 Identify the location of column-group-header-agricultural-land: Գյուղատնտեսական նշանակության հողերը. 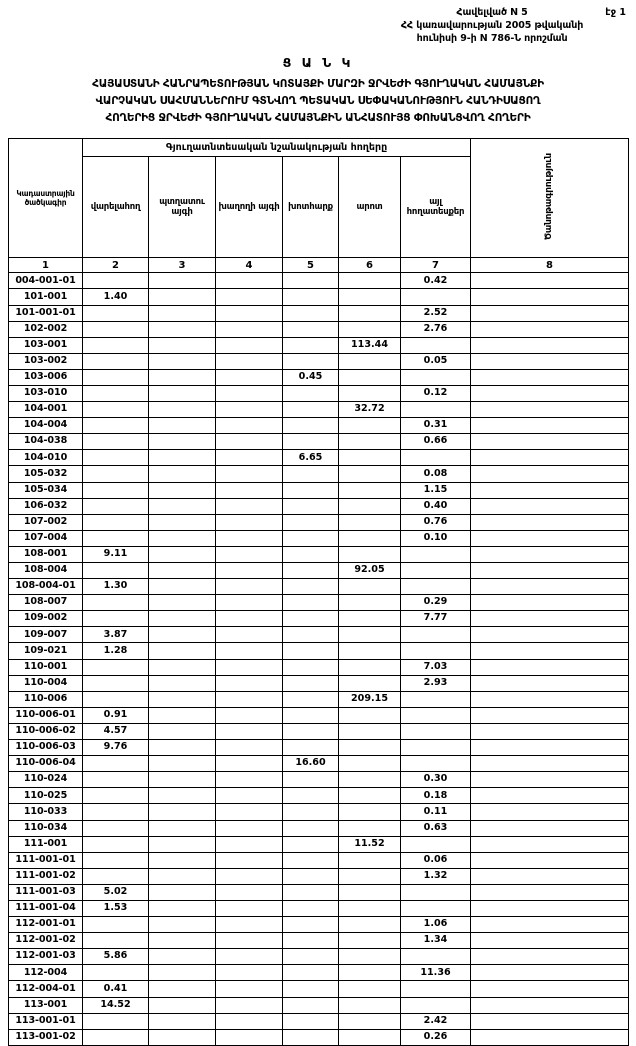
(276, 148).